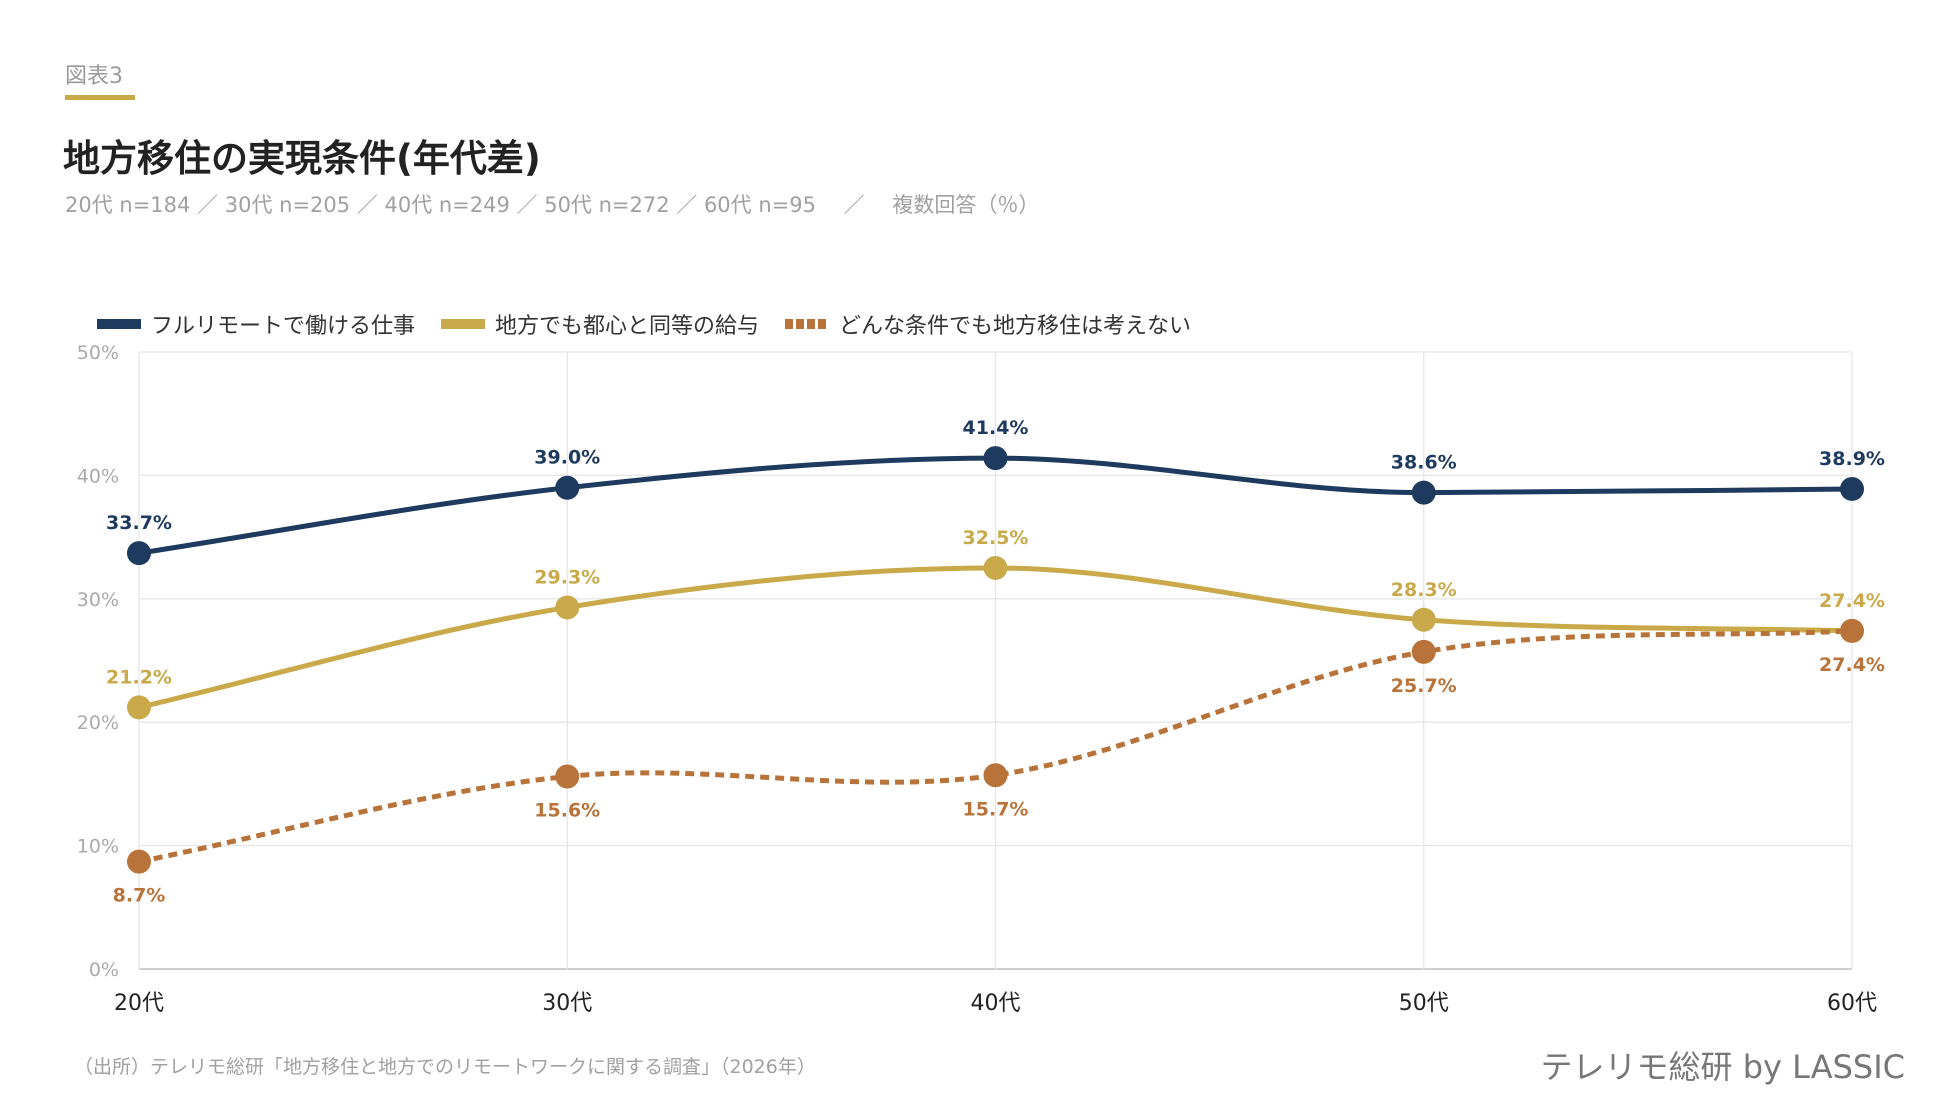  I want to click on y-tick-label: 10%, so click(98, 847).